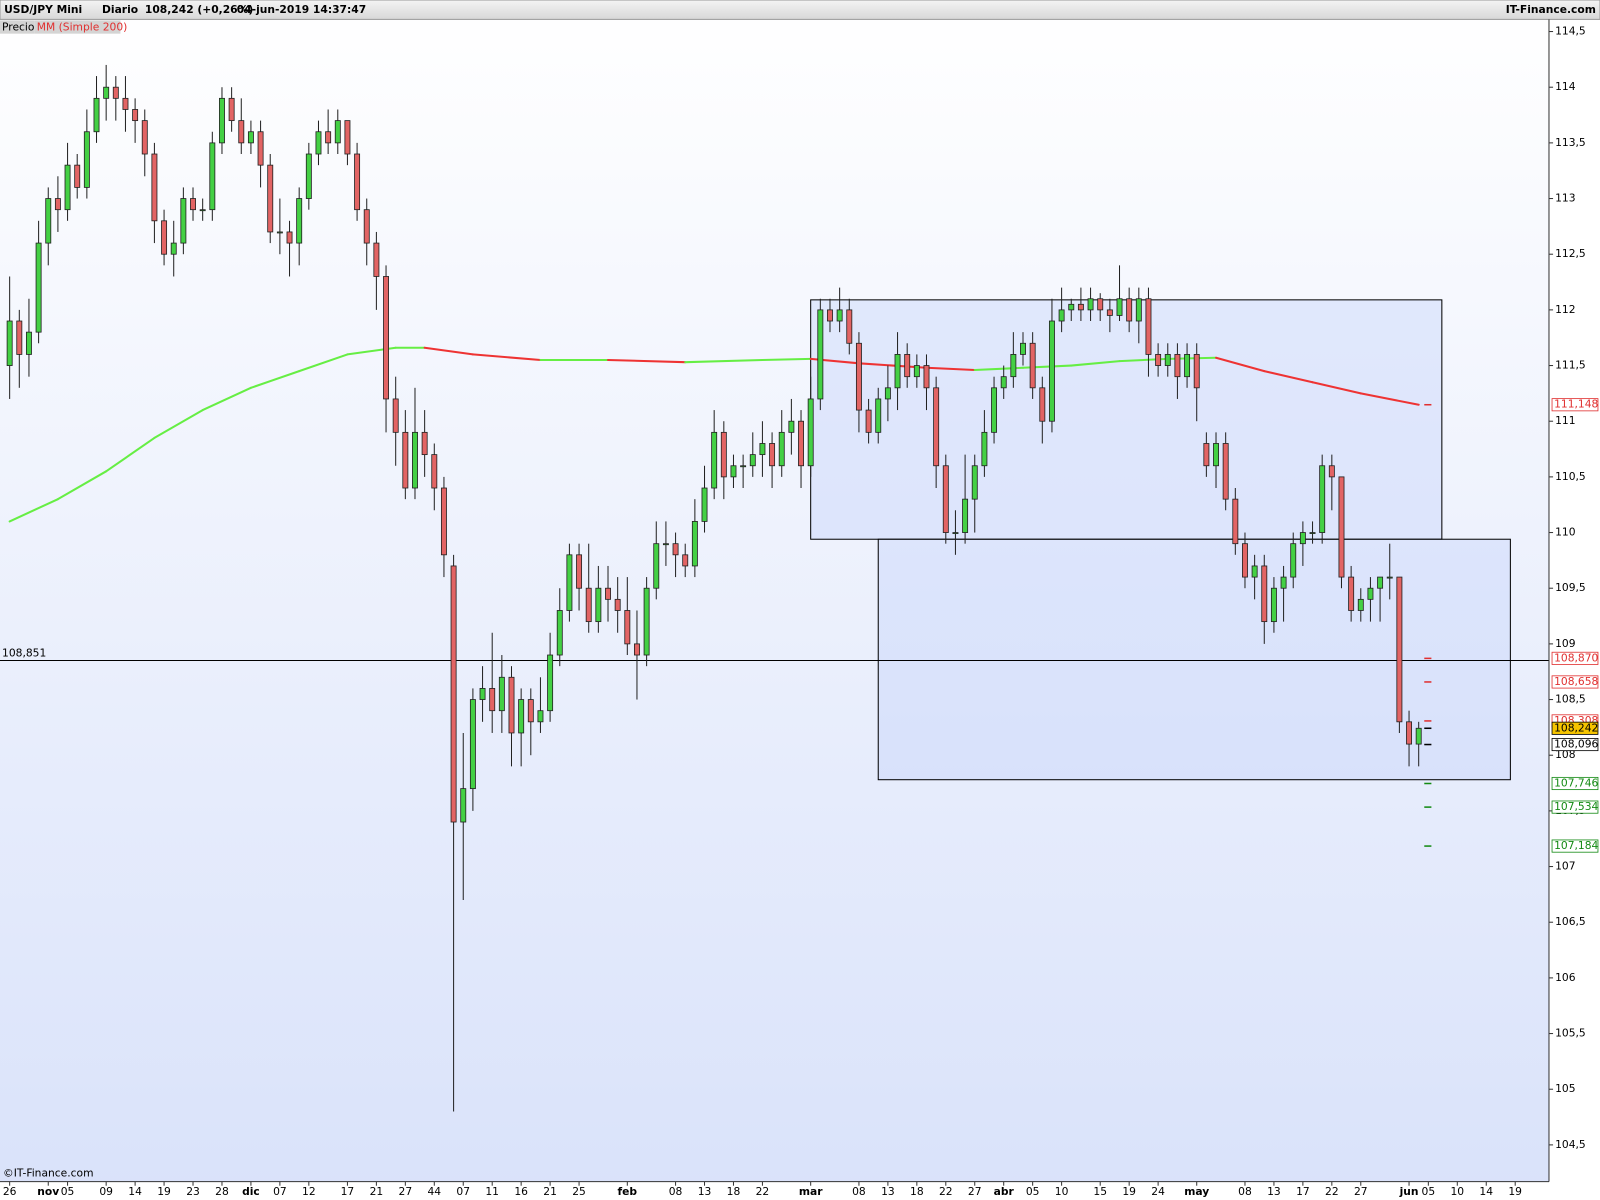  What do you see at coordinates (579, 1191) in the screenshot?
I see `x-tick-label: 25` at bounding box center [579, 1191].